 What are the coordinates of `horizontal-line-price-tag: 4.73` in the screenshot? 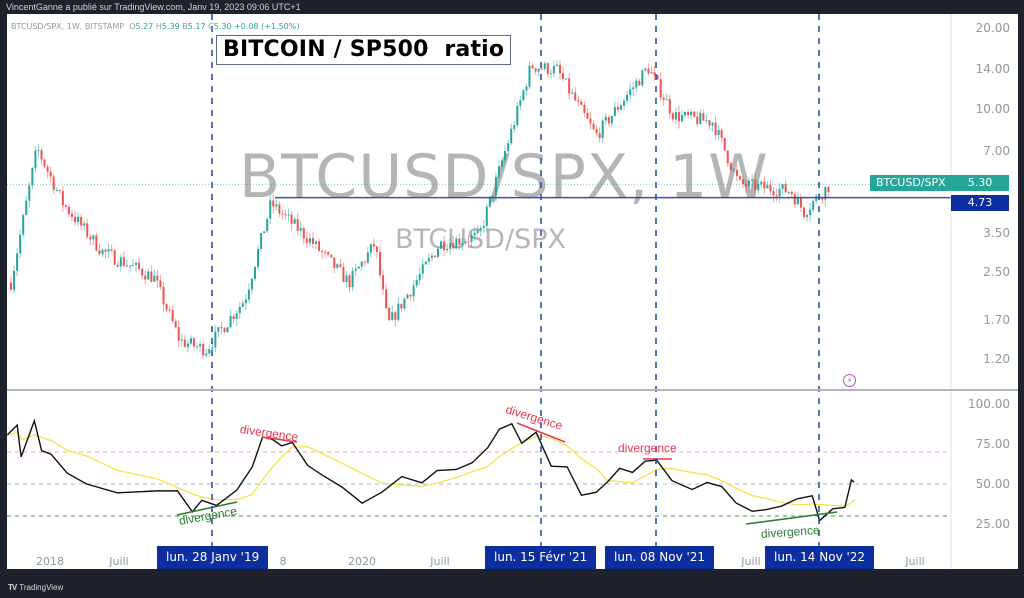 It's located at (980, 203).